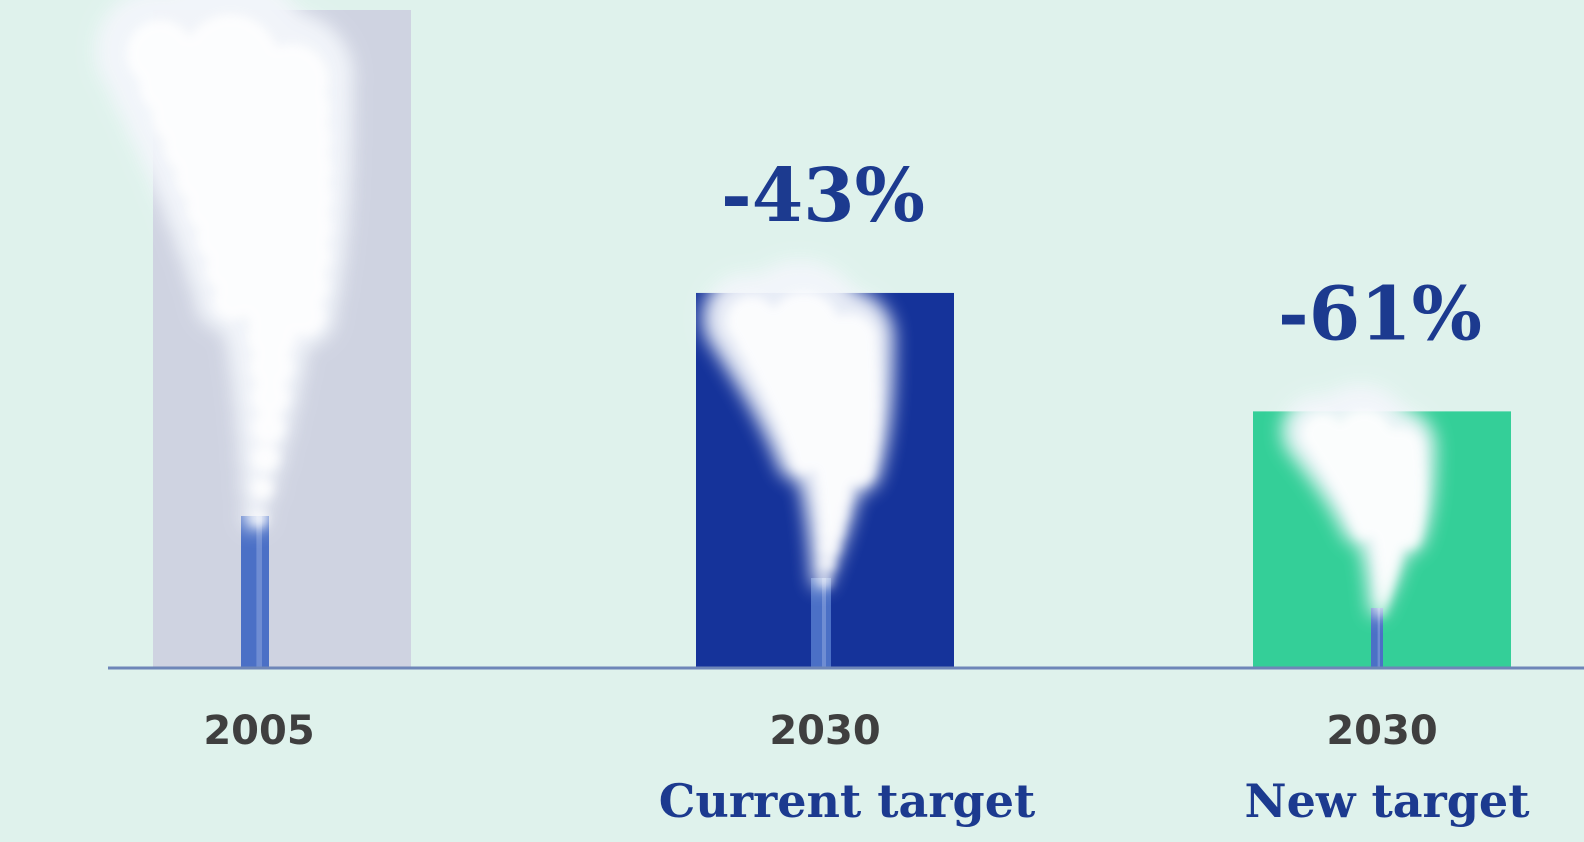 The image size is (1584, 842). What do you see at coordinates (823, 196) in the screenshot?
I see `data-label: -43%` at bounding box center [823, 196].